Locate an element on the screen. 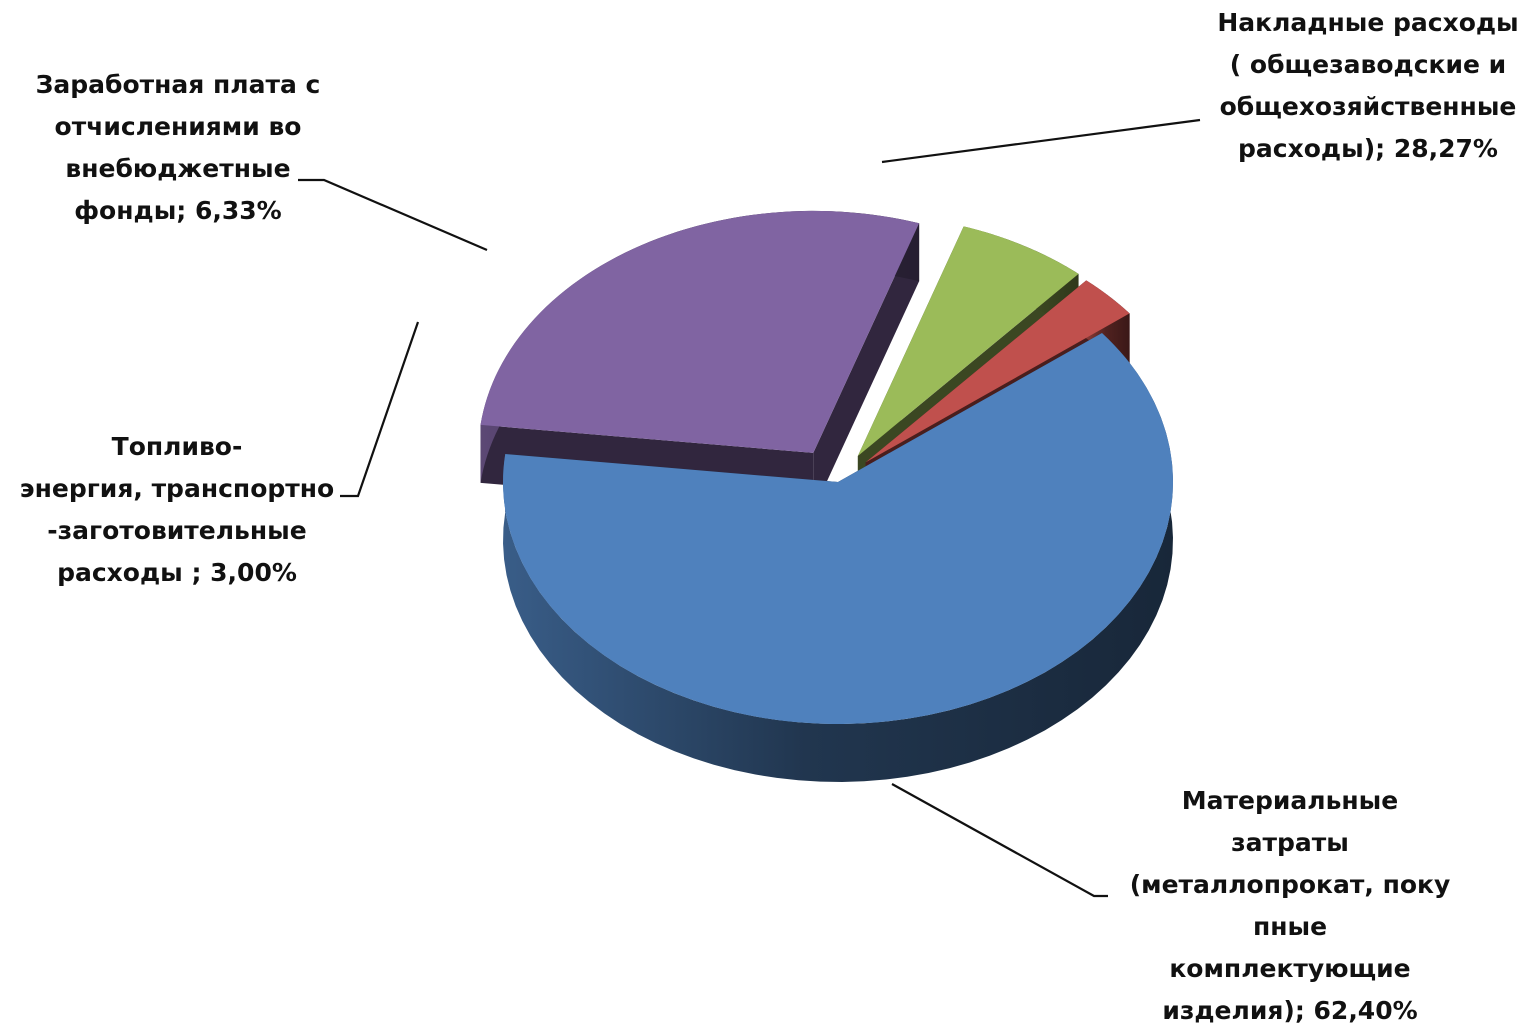 The width and height of the screenshot is (1524, 1027). slice-salary-top is located at coordinates (968, 341).